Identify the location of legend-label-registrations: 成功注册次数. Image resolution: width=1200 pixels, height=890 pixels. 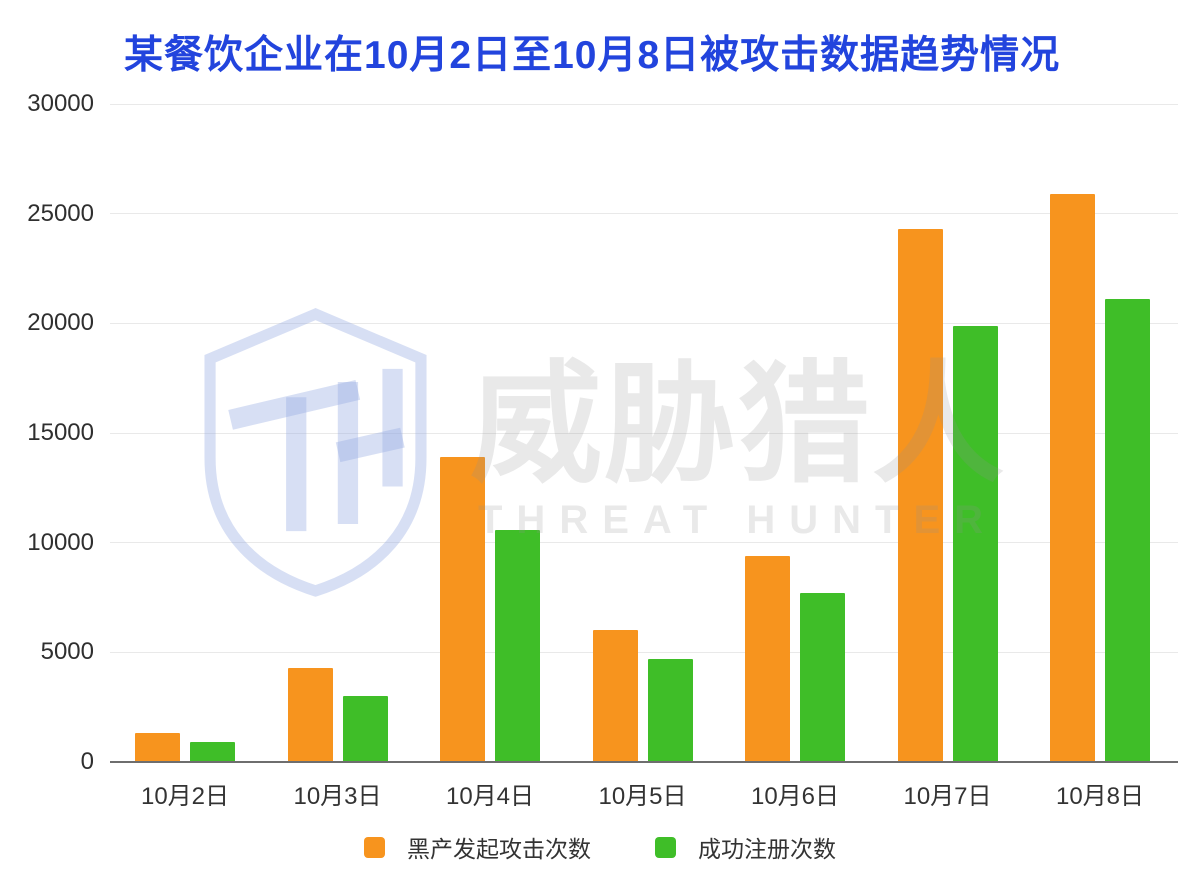
(767, 849).